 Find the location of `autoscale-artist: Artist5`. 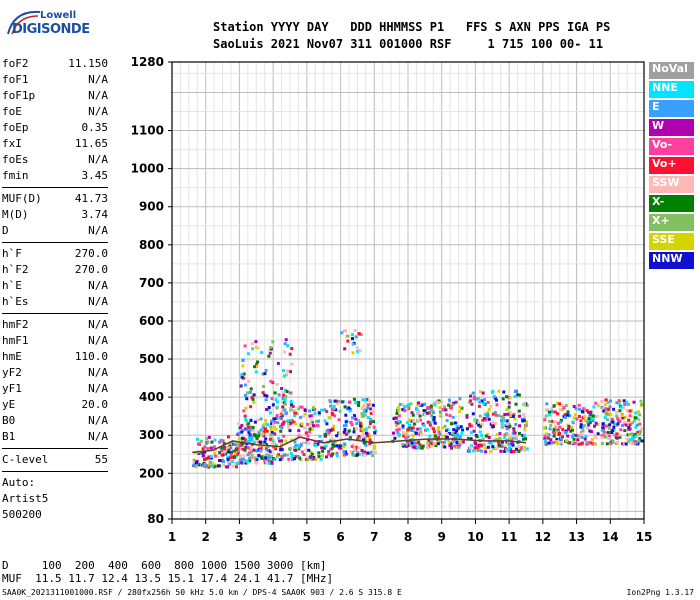

autoscale-artist: Artist5 is located at coordinates (25, 498).